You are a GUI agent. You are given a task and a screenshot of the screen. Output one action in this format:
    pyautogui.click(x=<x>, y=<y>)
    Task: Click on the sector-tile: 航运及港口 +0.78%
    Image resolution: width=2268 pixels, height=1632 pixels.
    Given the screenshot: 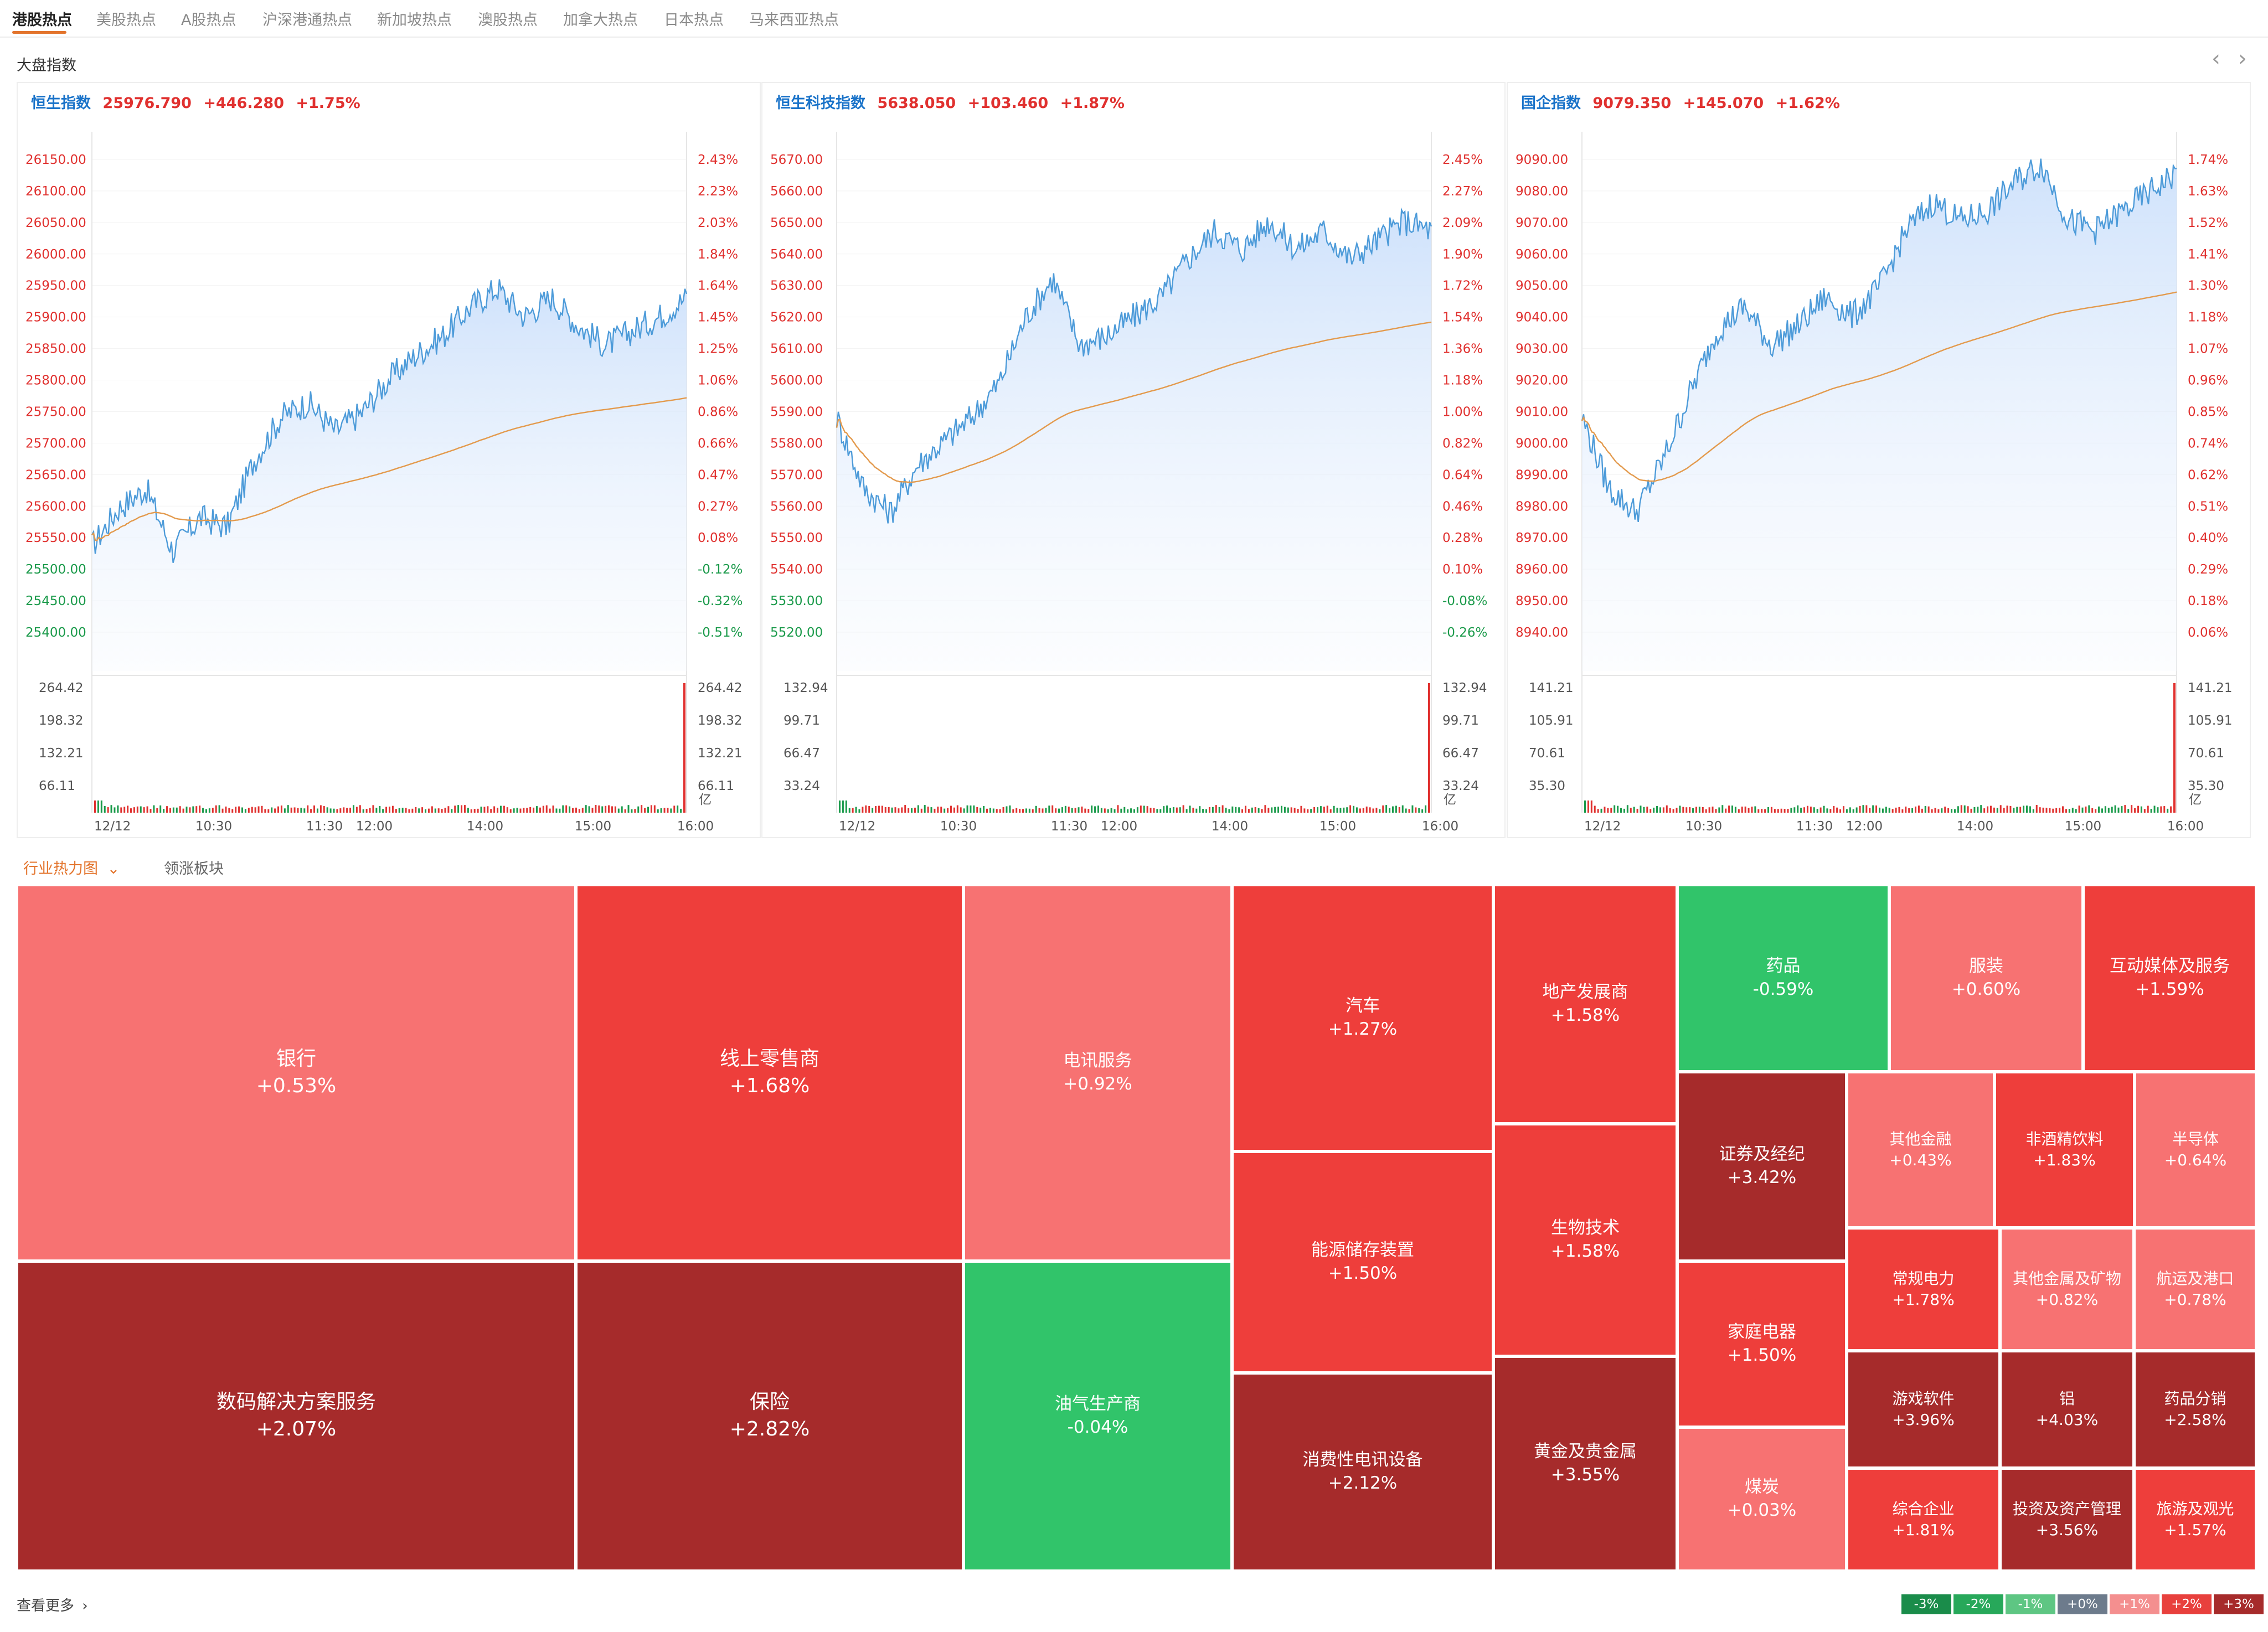 What is the action you would take?
    pyautogui.click(x=2195, y=1290)
    